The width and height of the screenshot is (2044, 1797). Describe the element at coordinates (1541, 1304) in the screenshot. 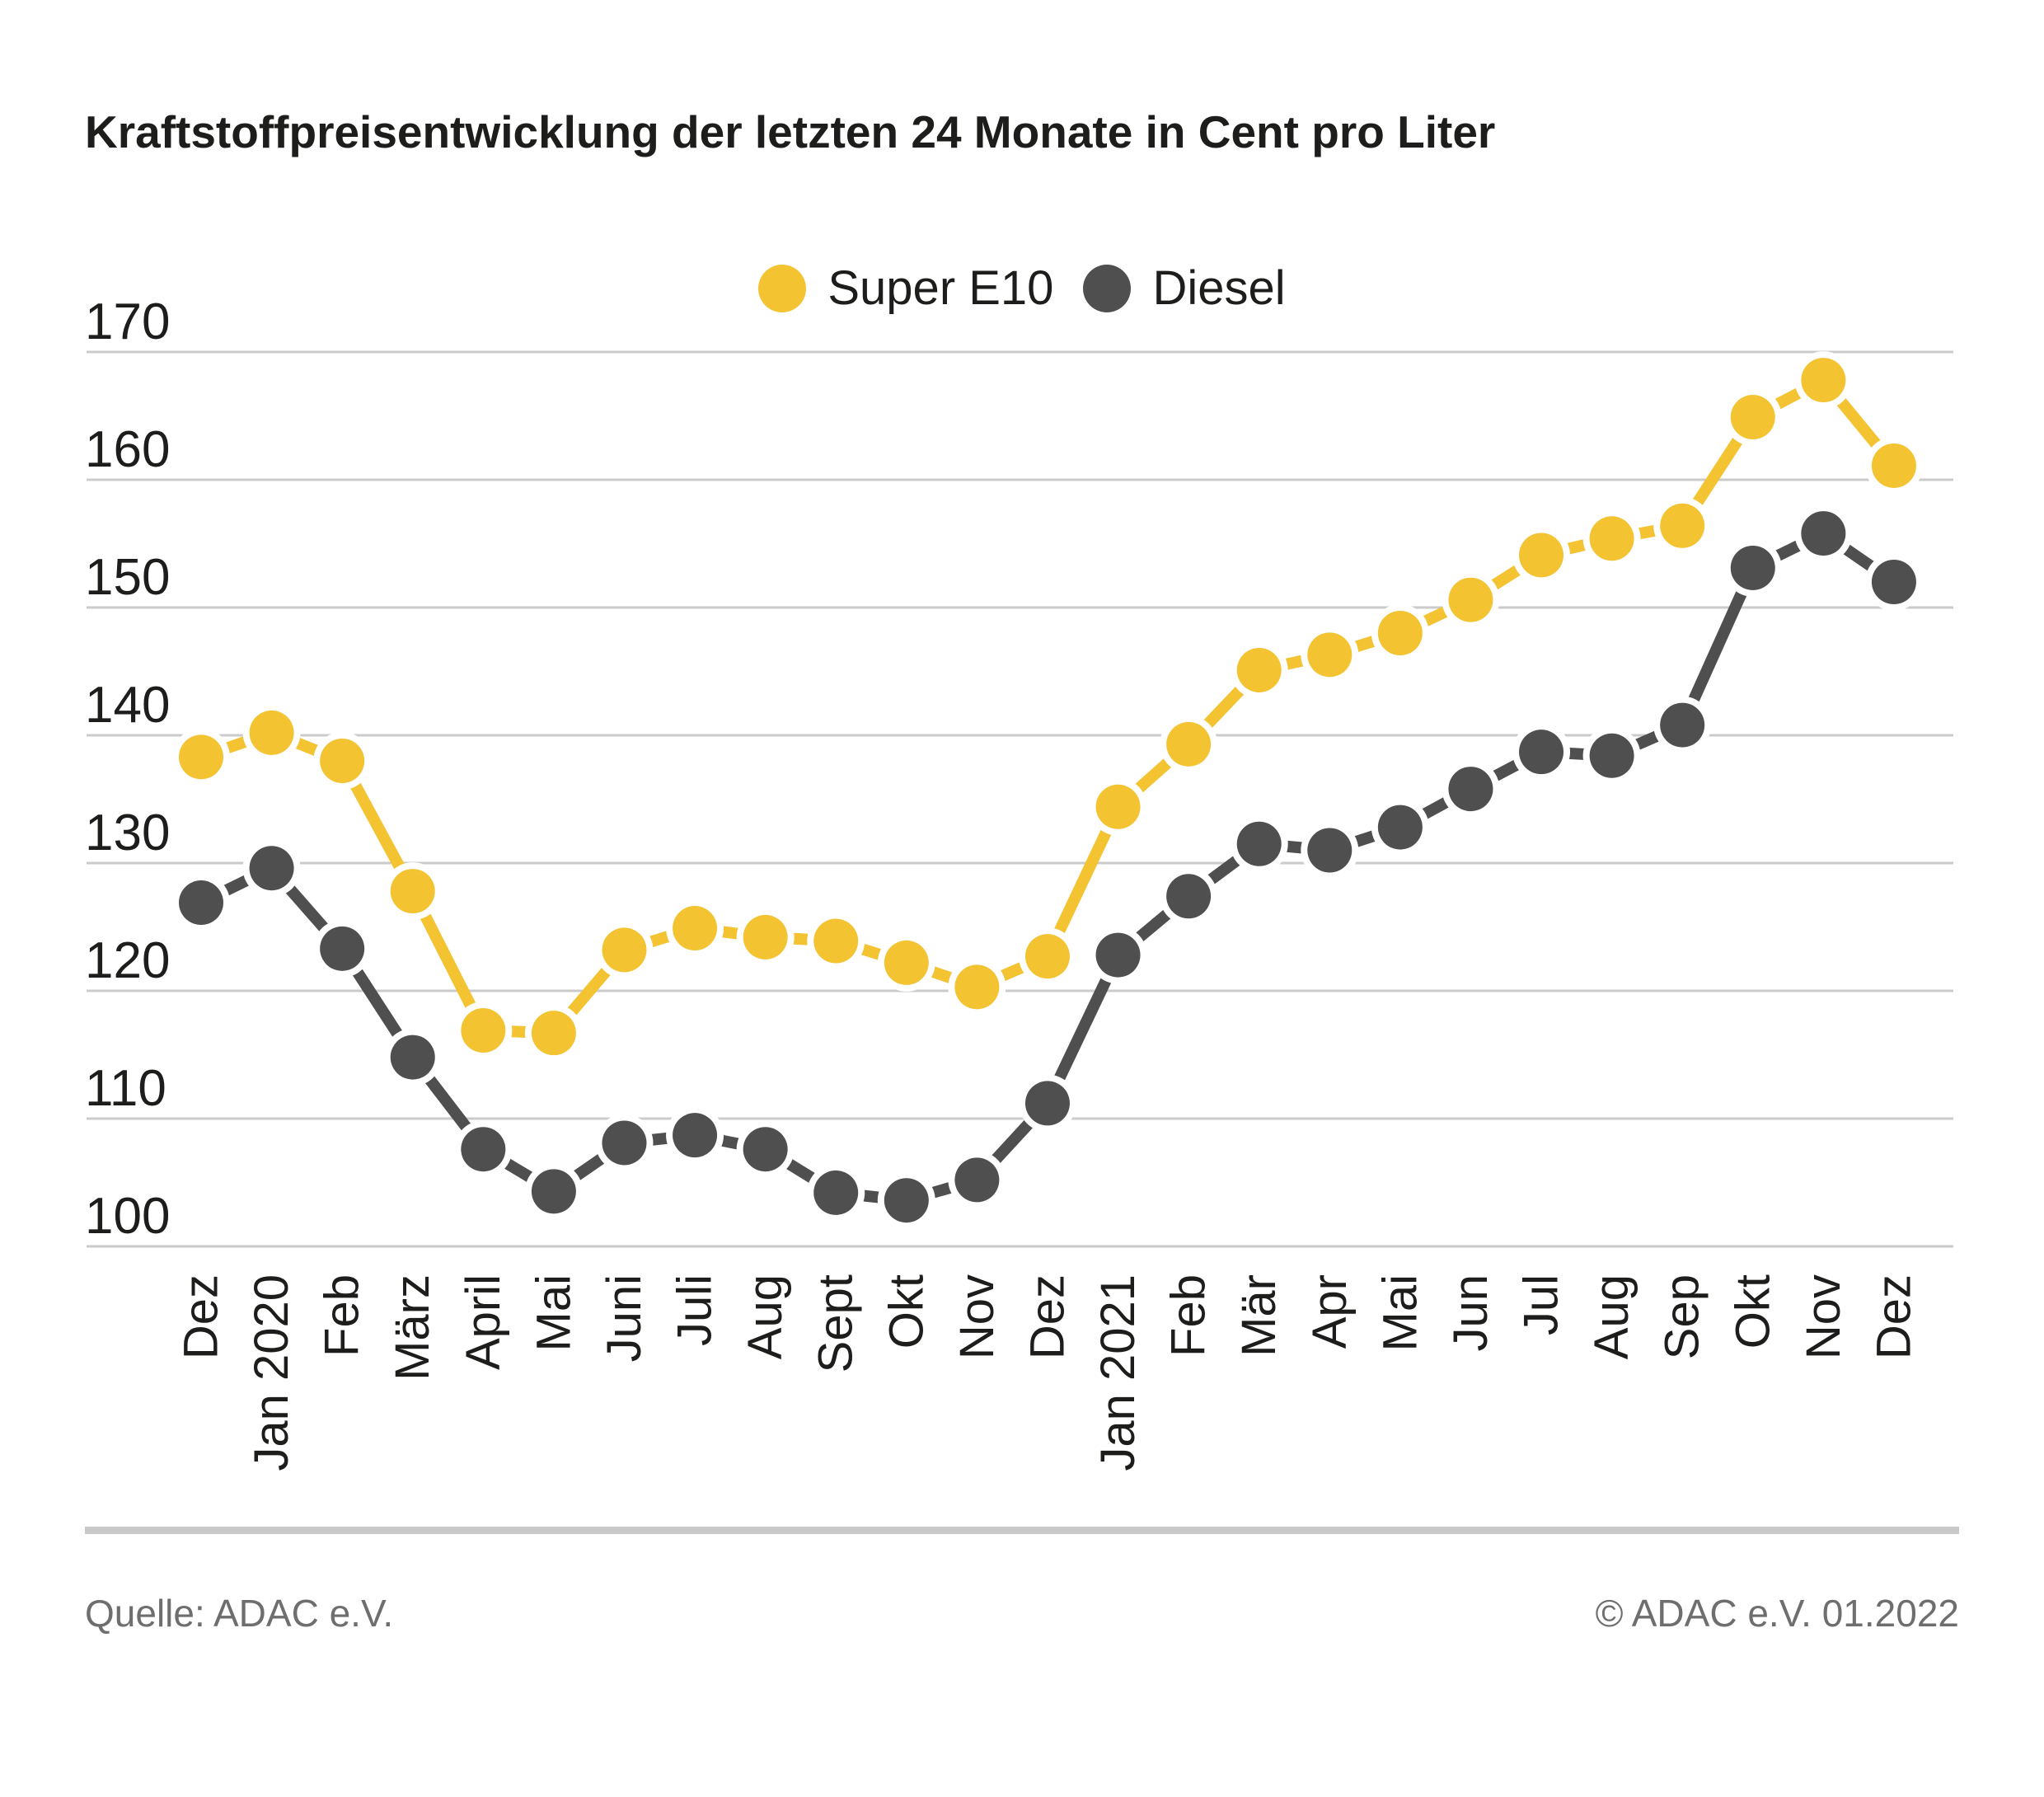

I see `x-tick-label-Jul: Jul` at that location.